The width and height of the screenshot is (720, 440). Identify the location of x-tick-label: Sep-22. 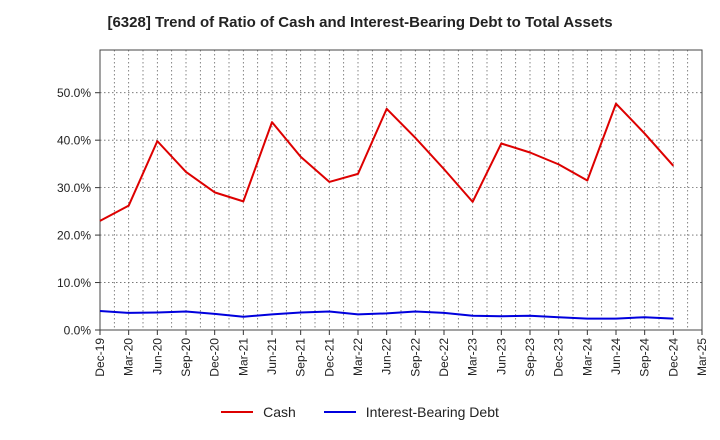
(415, 357).